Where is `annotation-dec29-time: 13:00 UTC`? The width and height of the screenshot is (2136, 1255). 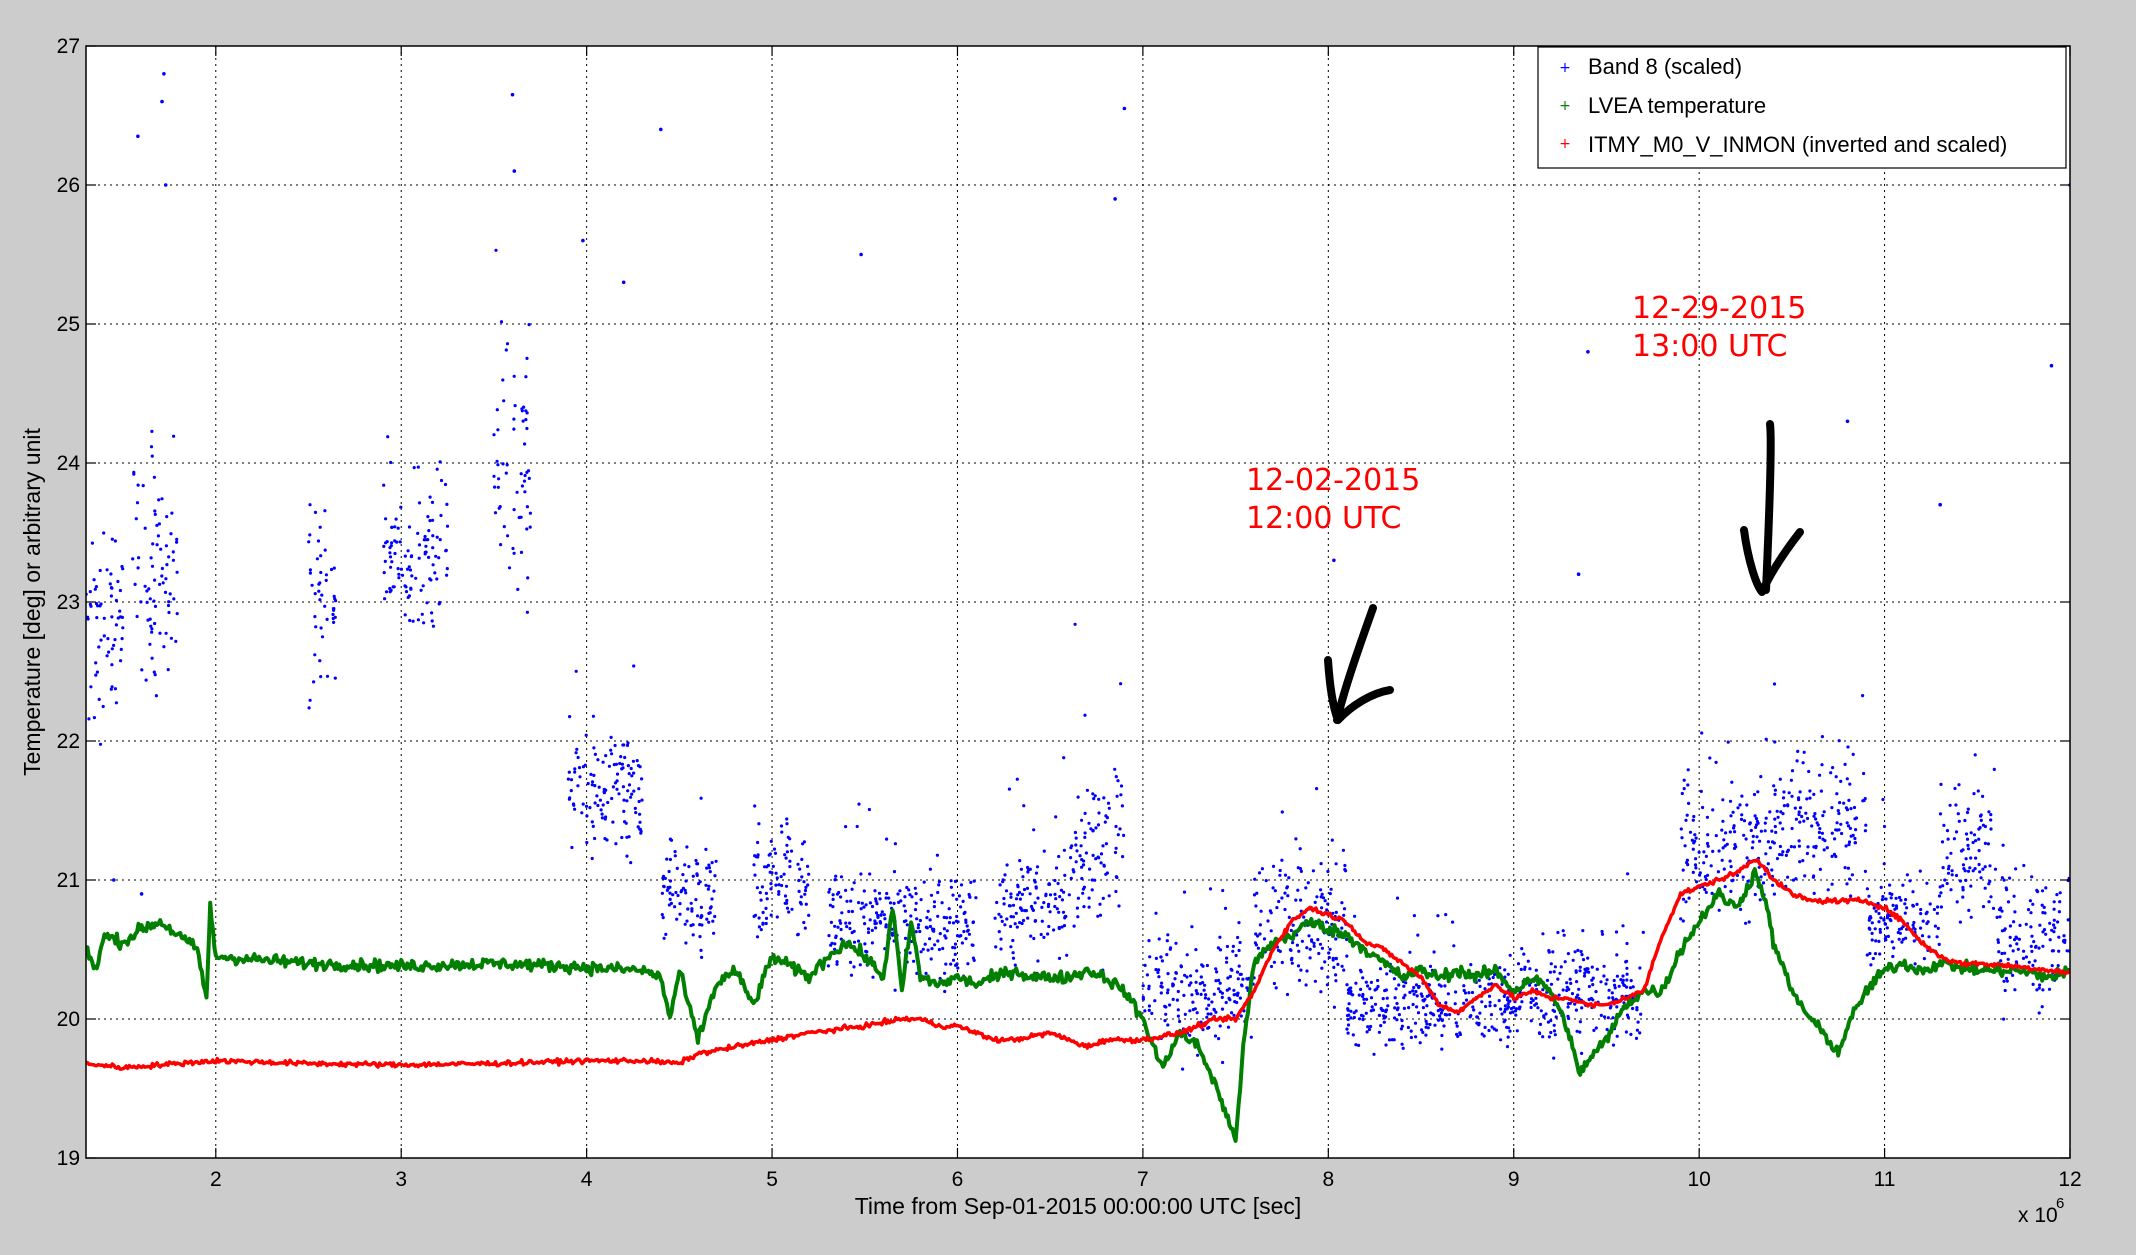 annotation-dec29-time: 13:00 UTC is located at coordinates (1709, 346).